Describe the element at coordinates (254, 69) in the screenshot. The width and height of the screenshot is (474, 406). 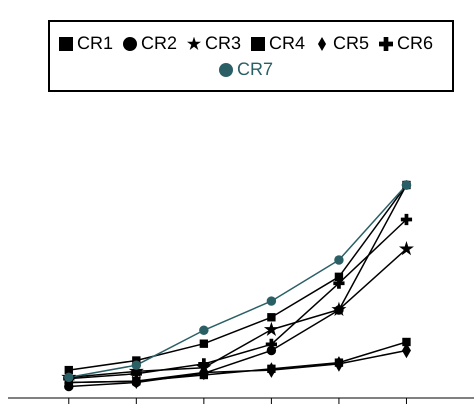
I see `legend-label: CR7` at that location.